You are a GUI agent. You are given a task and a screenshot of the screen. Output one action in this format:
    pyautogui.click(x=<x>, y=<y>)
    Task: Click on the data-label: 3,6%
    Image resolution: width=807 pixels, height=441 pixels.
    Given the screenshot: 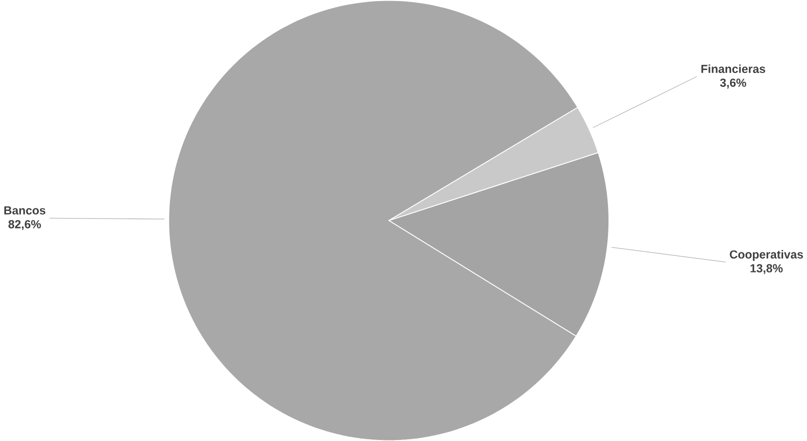 What is the action you would take?
    pyautogui.click(x=733, y=83)
    